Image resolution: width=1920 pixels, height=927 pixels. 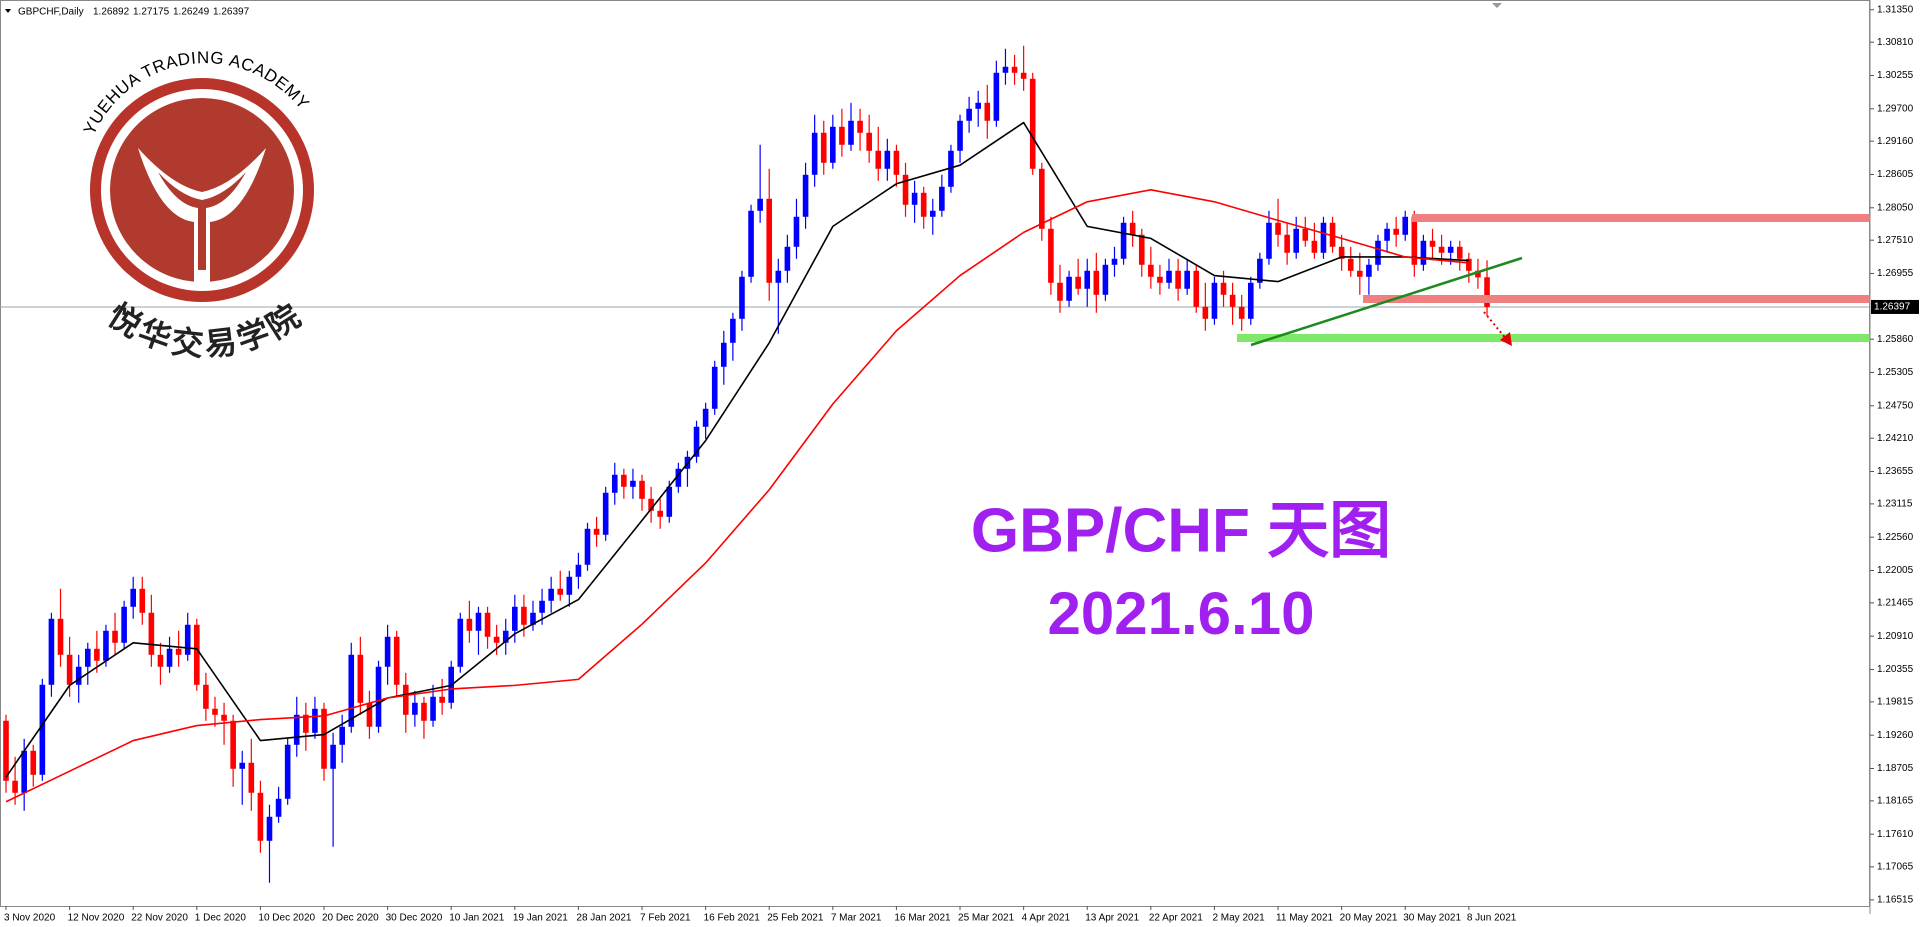 What do you see at coordinates (191, 12) in the screenshot?
I see `header-low: 1.26249` at bounding box center [191, 12].